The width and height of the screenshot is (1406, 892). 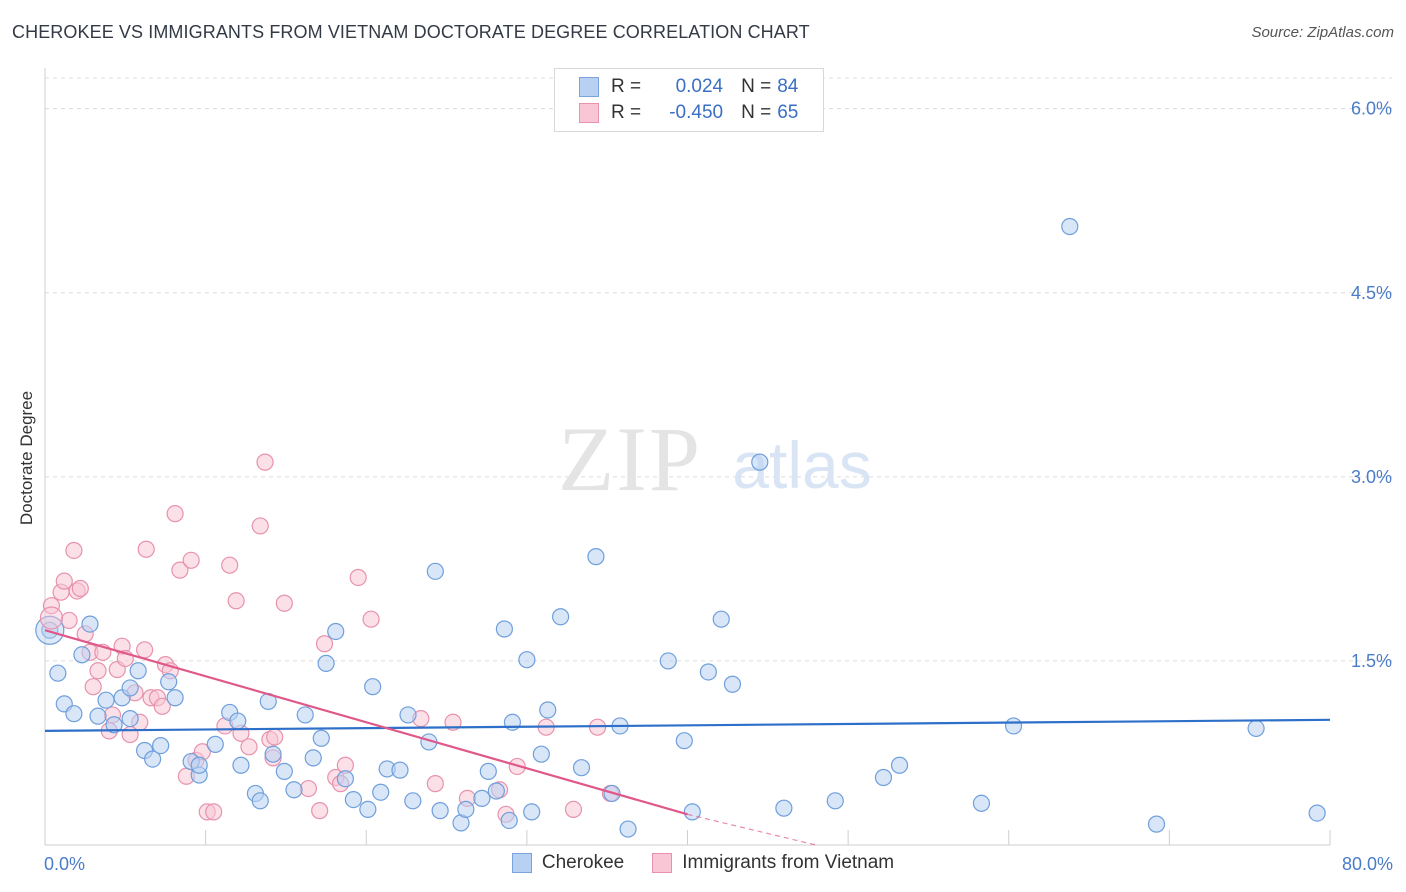 I want to click on legend-row-vietnam: R = -0.450 N = 65, so click(x=688, y=113).